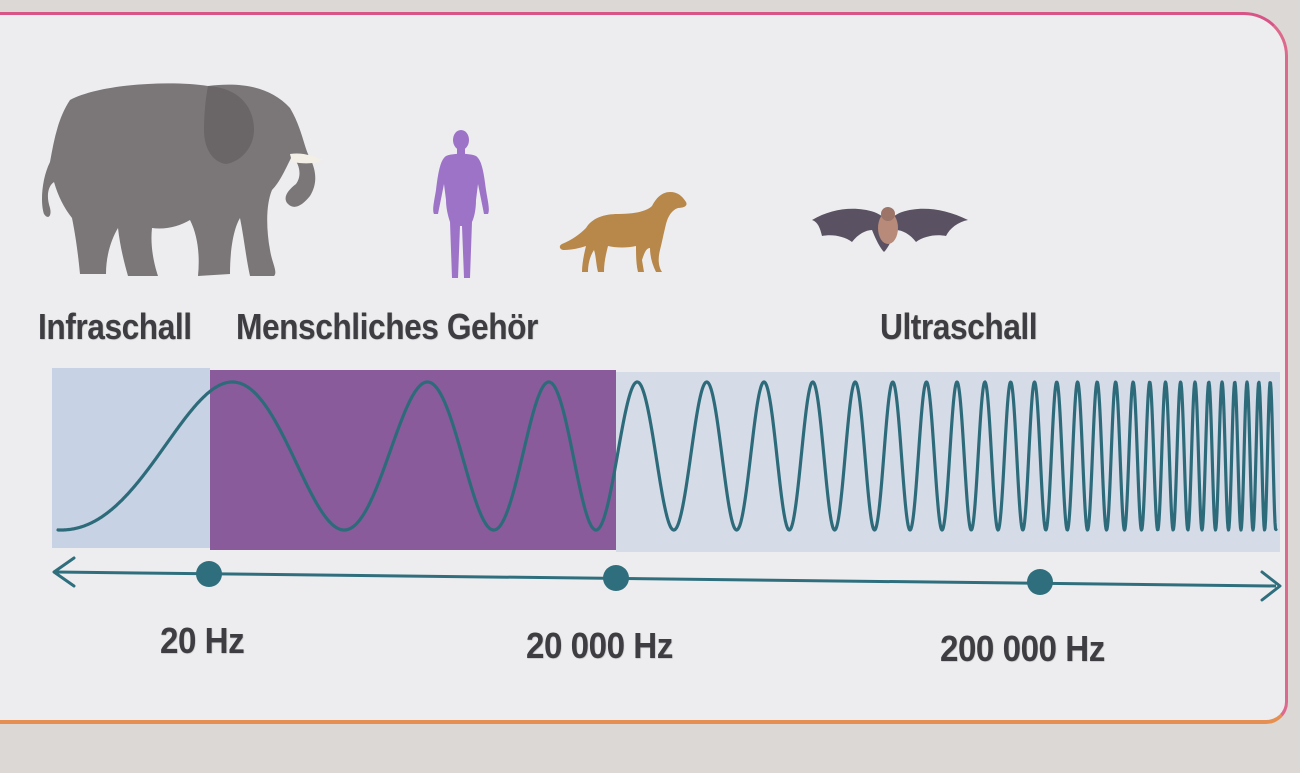 The height and width of the screenshot is (773, 1300). What do you see at coordinates (599, 645) in the screenshot?
I see `tick-label-20000hz: 20 000 Hz` at bounding box center [599, 645].